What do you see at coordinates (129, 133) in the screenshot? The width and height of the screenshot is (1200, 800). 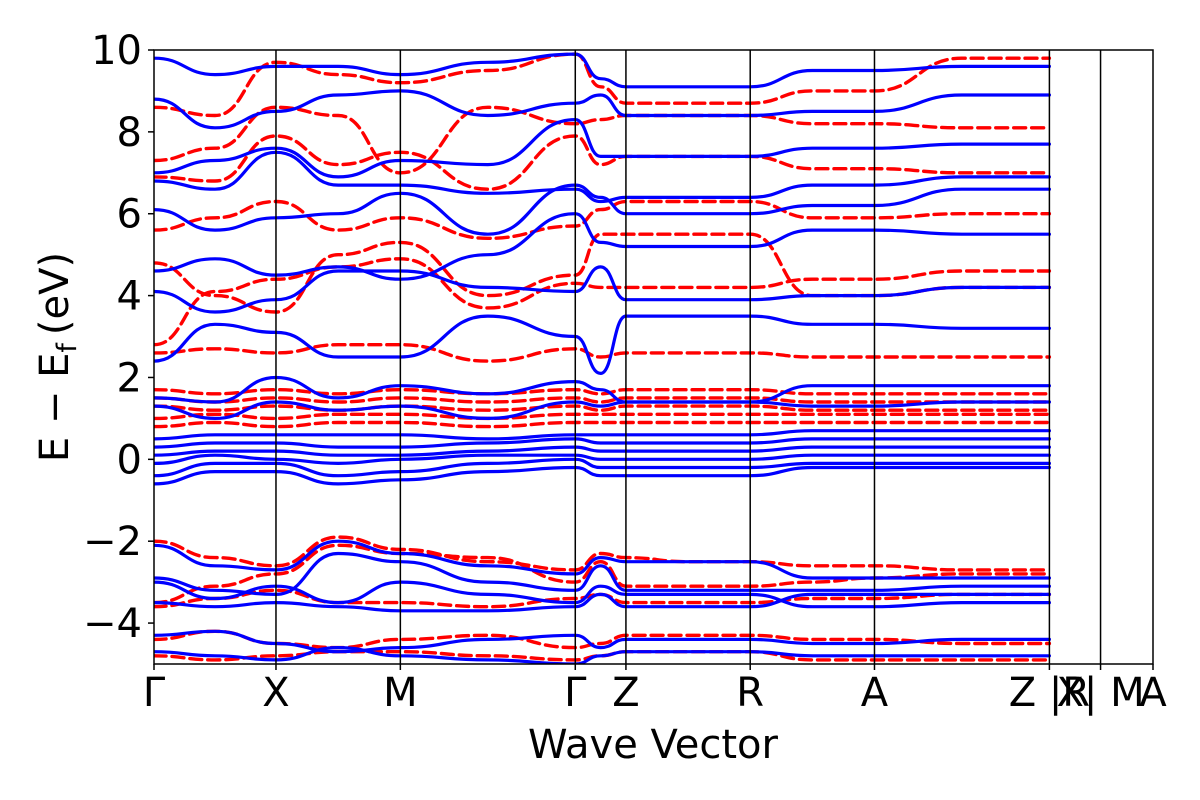 I see `y-tick-label: 8` at bounding box center [129, 133].